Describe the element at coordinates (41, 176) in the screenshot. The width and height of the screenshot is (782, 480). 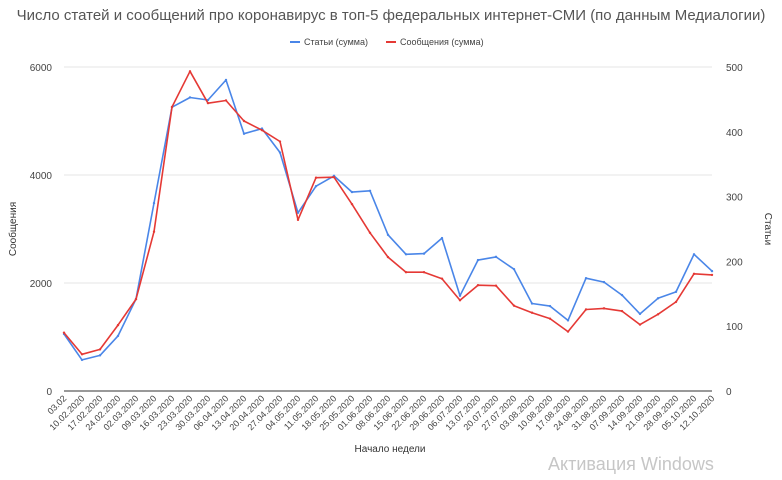
I see `y-tick-label-left: 4000` at that location.